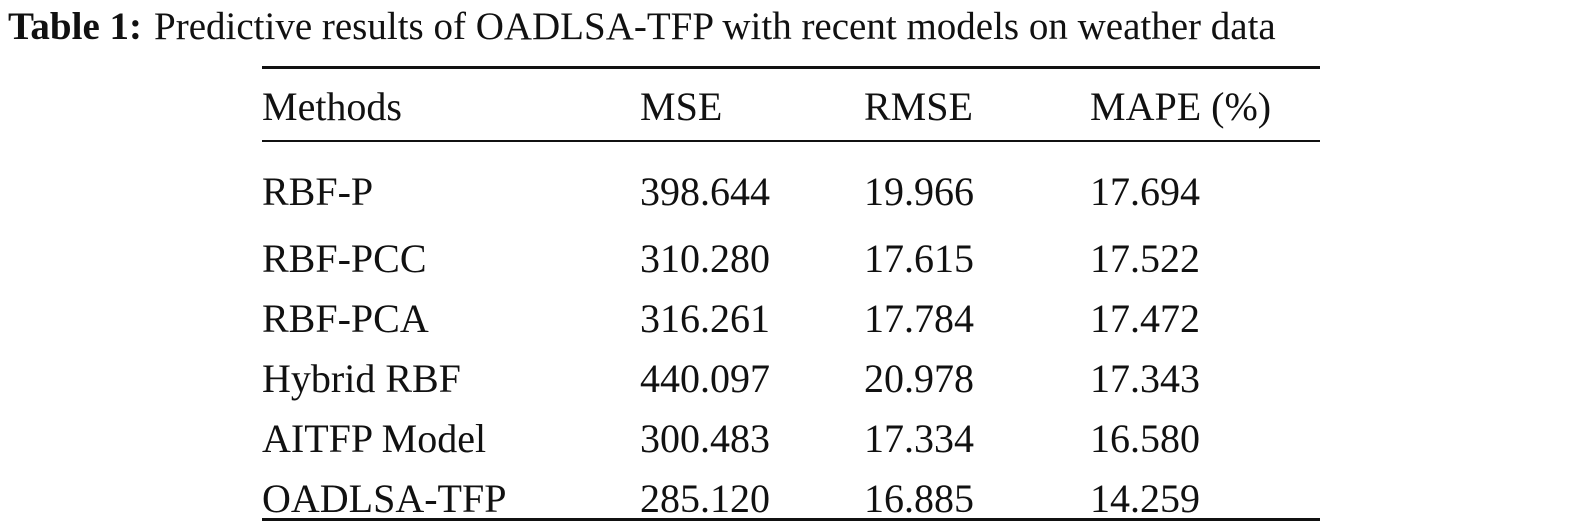 The image size is (1575, 528). What do you see at coordinates (791, 378) in the screenshot?
I see `table-row: Hybrid RBF 440.097 20.978 17.343` at bounding box center [791, 378].